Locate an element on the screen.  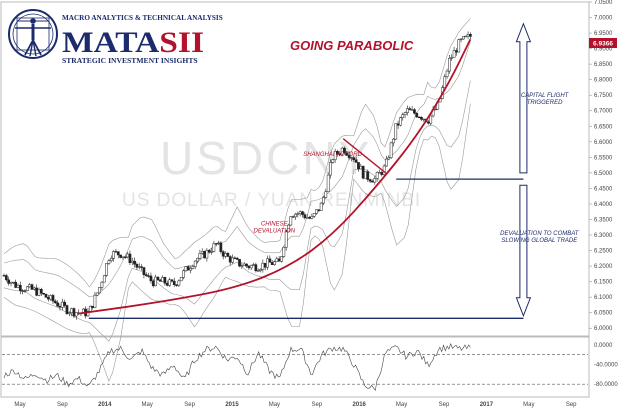
y-tick-label: 6.2000 is located at coordinates (603, 267).